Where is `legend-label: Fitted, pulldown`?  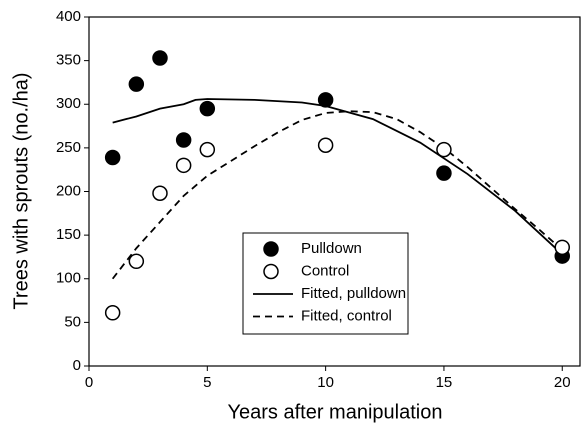 legend-label: Fitted, pulldown is located at coordinates (353, 293).